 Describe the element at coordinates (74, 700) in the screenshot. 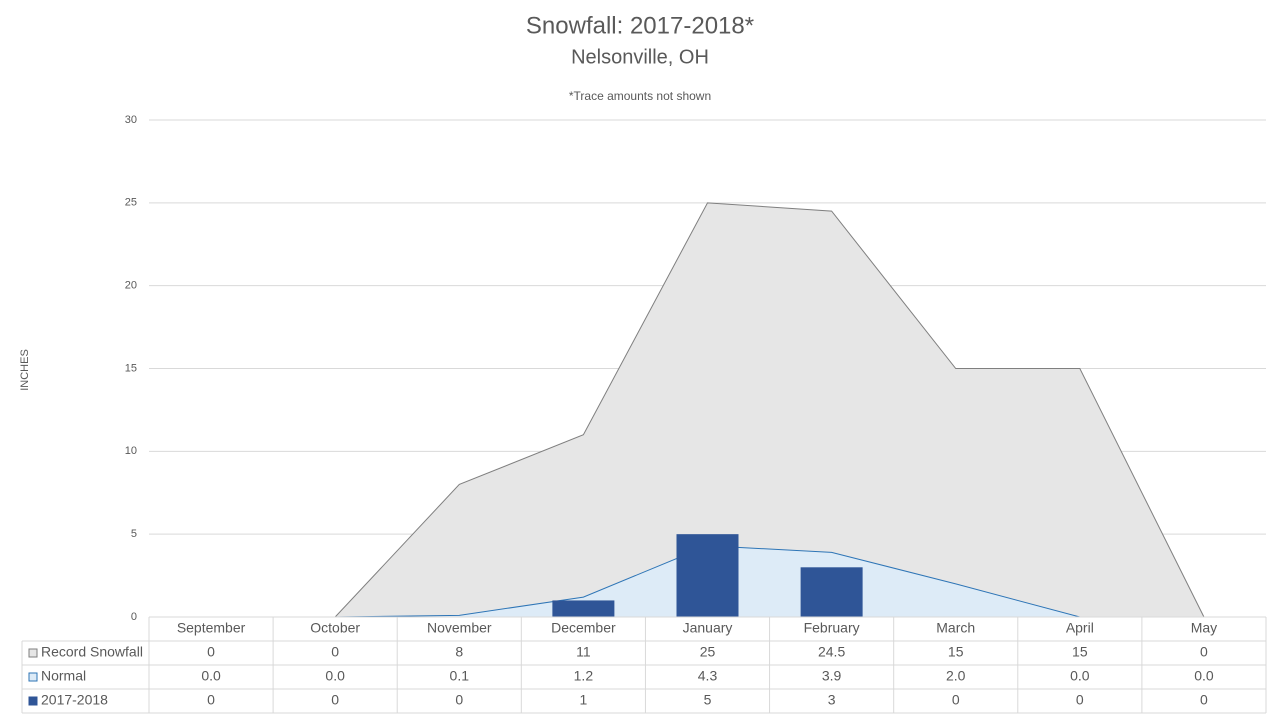

I see `legend-label: 2017-2018` at that location.